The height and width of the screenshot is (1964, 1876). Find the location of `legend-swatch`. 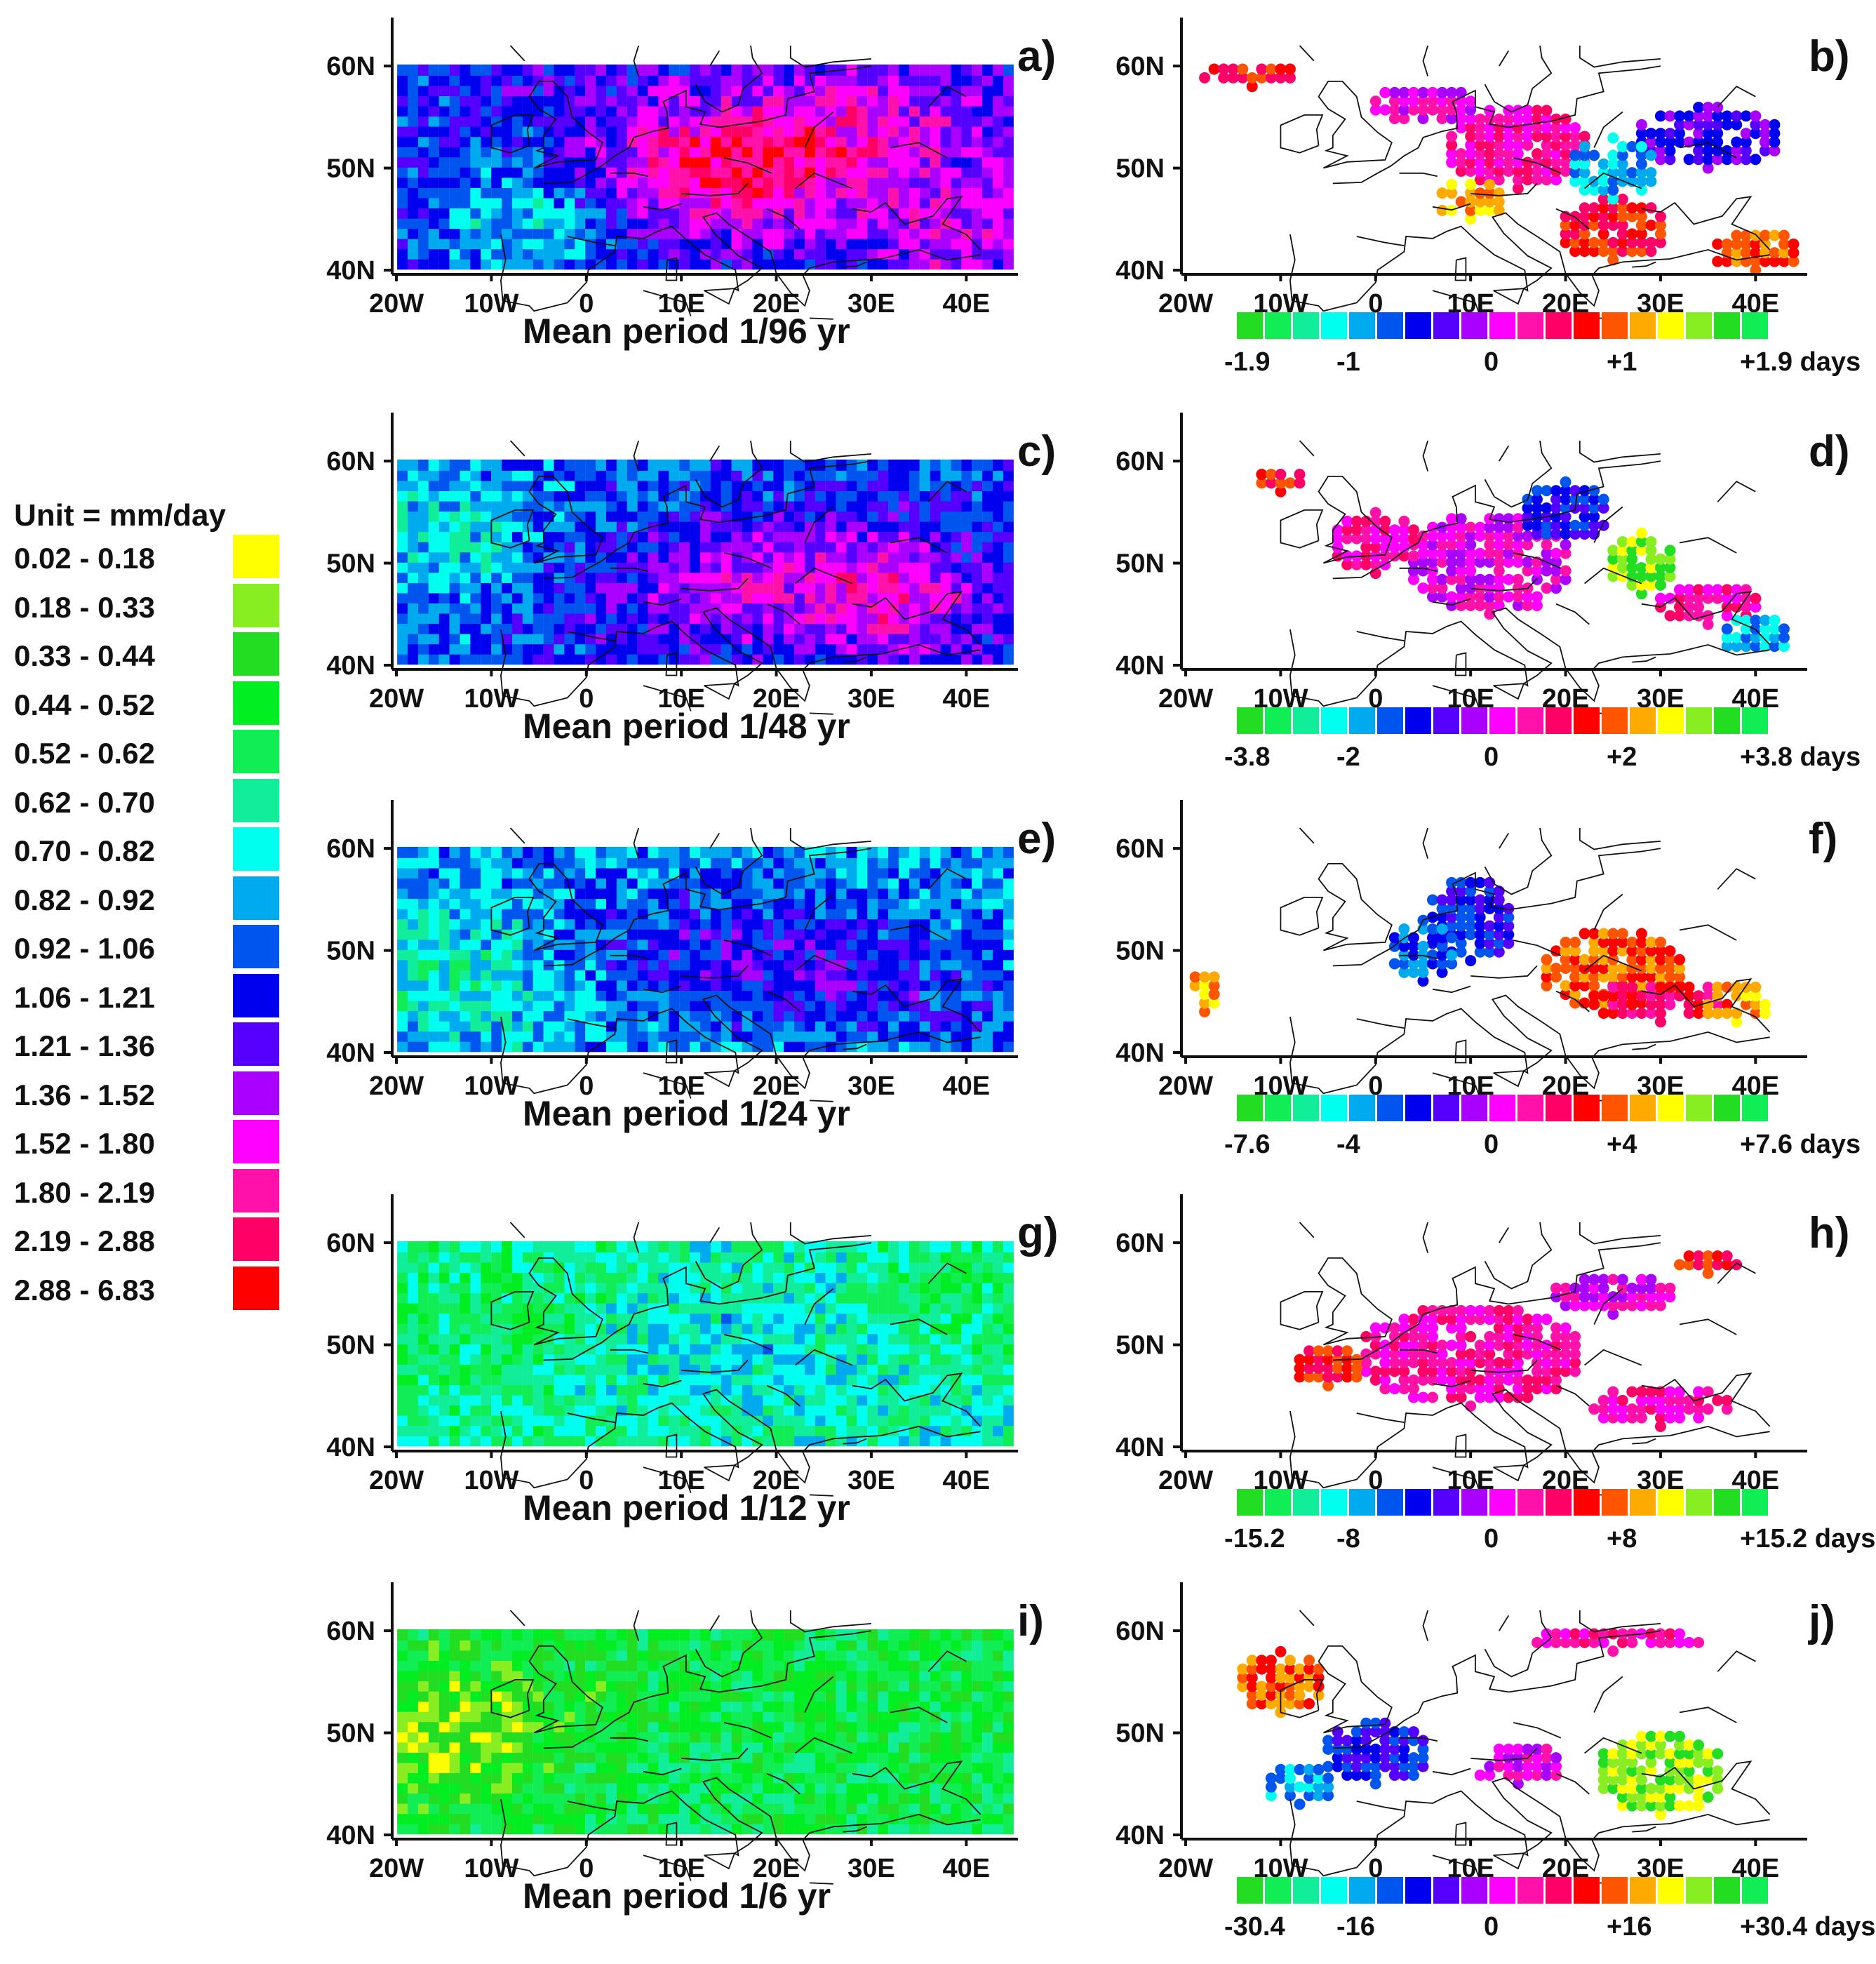

legend-swatch is located at coordinates (256, 800).